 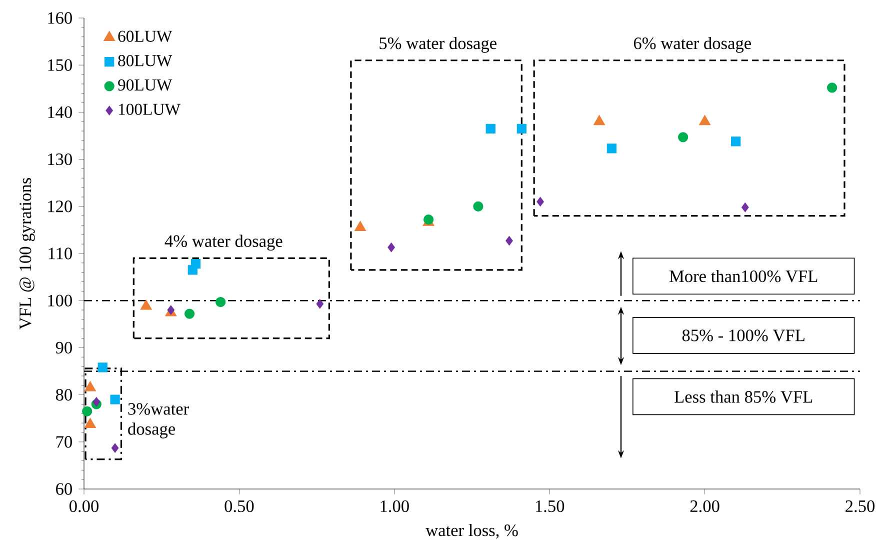 What do you see at coordinates (145, 85) in the screenshot?
I see `legend-label: 90LUW` at bounding box center [145, 85].